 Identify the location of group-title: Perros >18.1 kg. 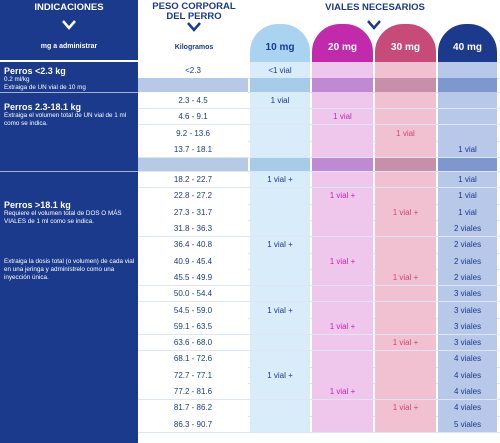
(37, 204).